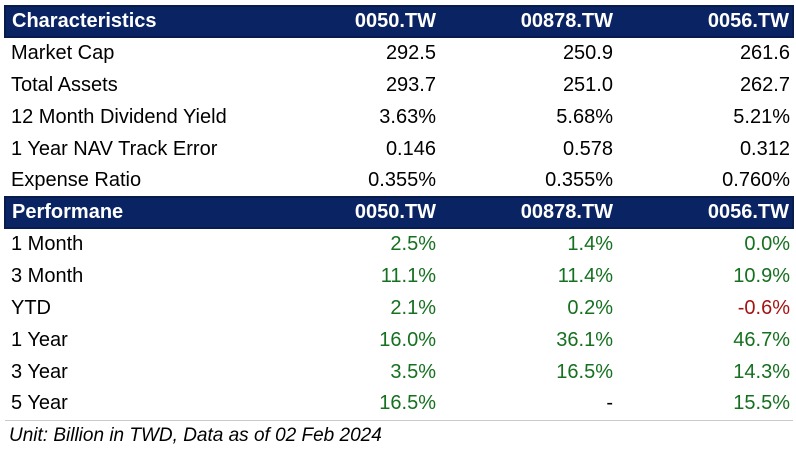 The height and width of the screenshot is (457, 796). Describe the element at coordinates (587, 84) in the screenshot. I see `cell-value: 251.0` at that location.